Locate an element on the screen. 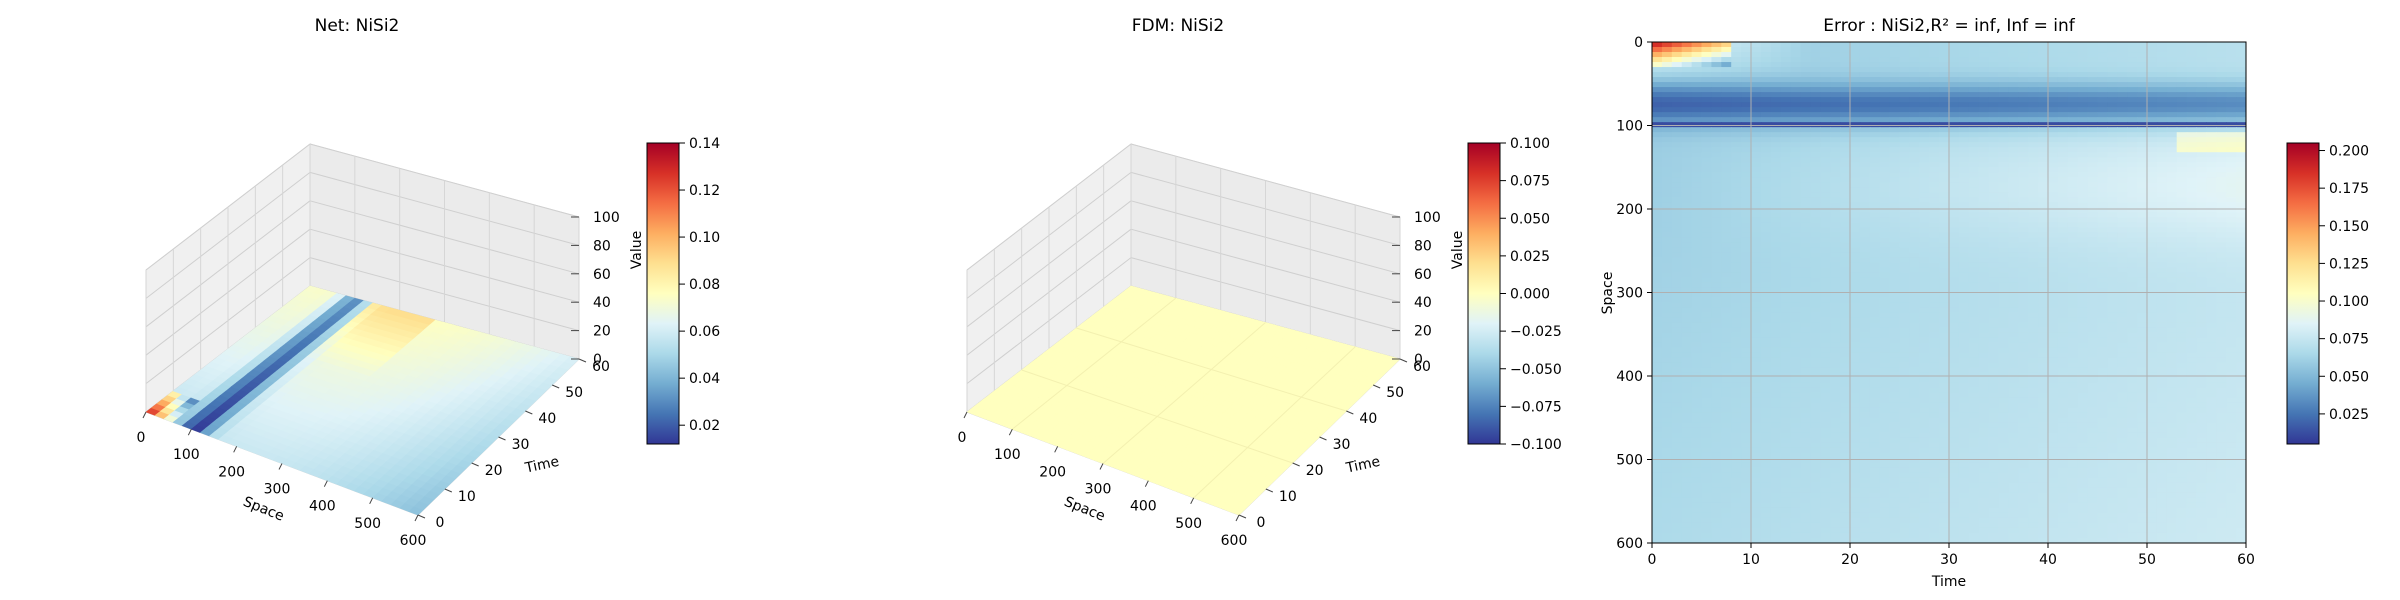 This screenshot has width=2400, height=600. colorbar-tick-label: 0.02 is located at coordinates (704, 426).